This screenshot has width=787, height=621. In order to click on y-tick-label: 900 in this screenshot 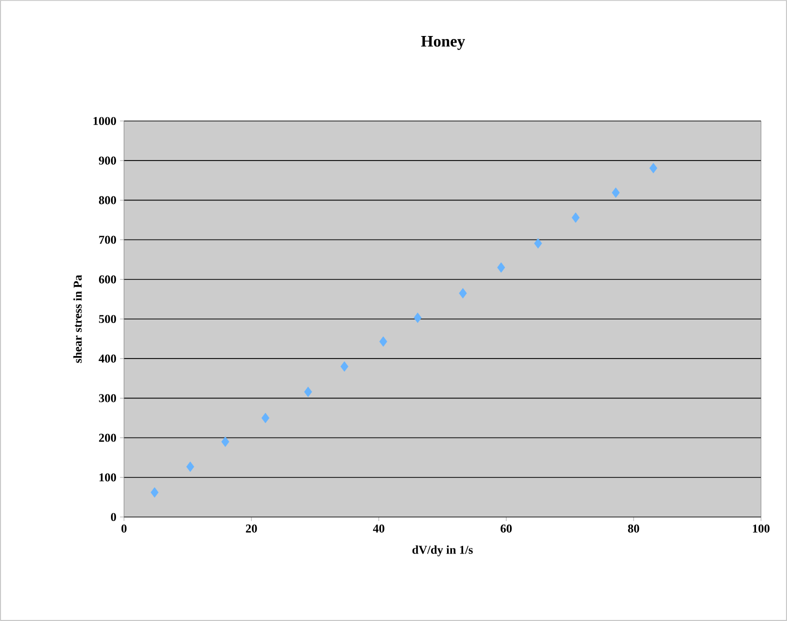, I will do `click(107, 160)`.